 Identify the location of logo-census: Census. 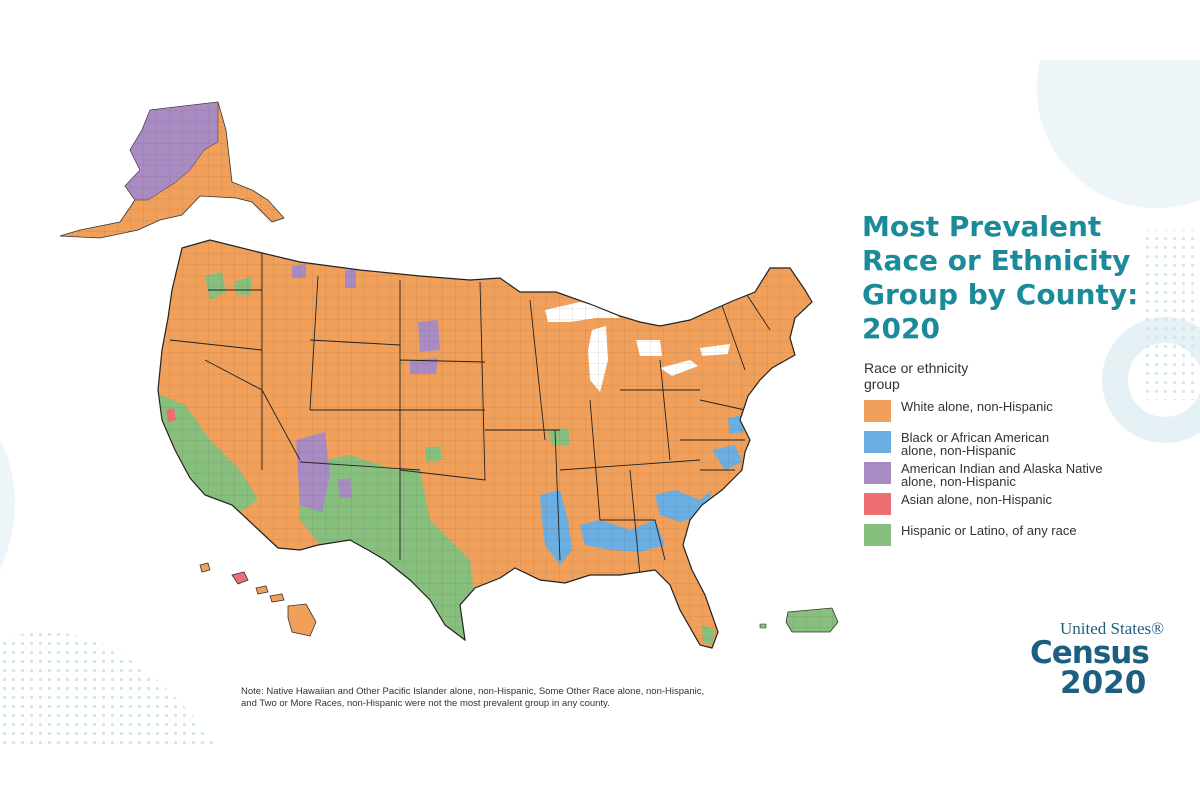
(1090, 653).